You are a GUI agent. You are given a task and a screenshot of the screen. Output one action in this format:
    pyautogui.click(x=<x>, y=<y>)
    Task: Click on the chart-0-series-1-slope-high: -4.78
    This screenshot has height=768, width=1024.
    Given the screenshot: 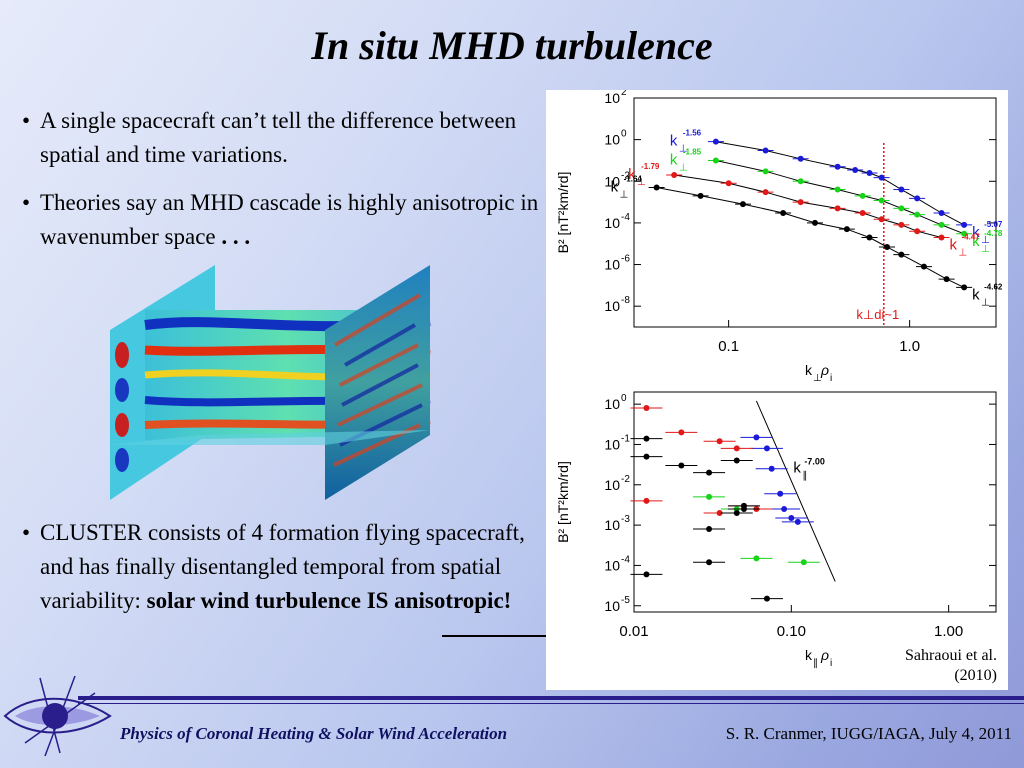 What is the action you would take?
    pyautogui.click(x=993, y=233)
    